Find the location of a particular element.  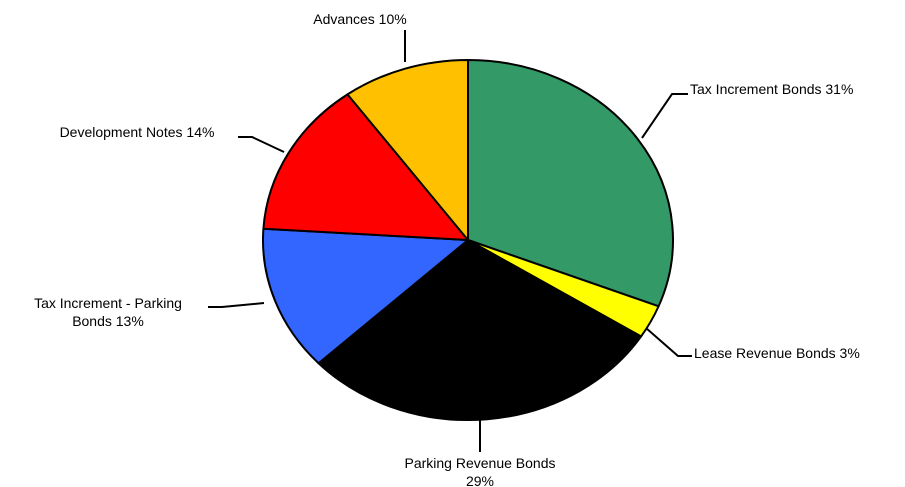

slice-label: Advances 10% is located at coordinates (359, 19).